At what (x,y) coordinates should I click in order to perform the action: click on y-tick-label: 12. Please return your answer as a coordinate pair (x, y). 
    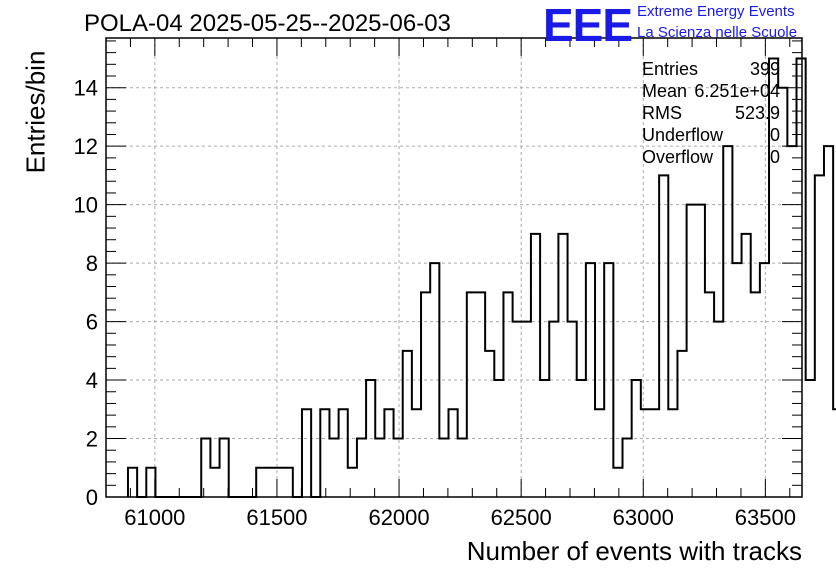
    Looking at the image, I should click on (86, 146).